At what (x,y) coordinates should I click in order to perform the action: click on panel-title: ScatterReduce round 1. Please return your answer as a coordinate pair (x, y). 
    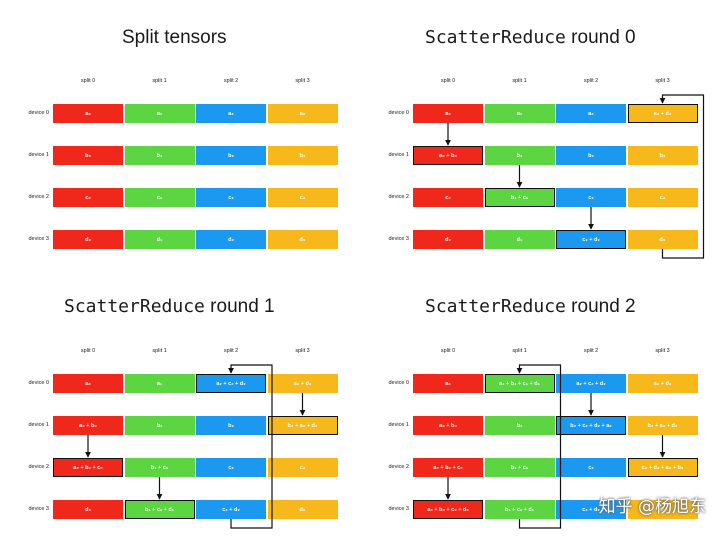
    Looking at the image, I should click on (169, 307).